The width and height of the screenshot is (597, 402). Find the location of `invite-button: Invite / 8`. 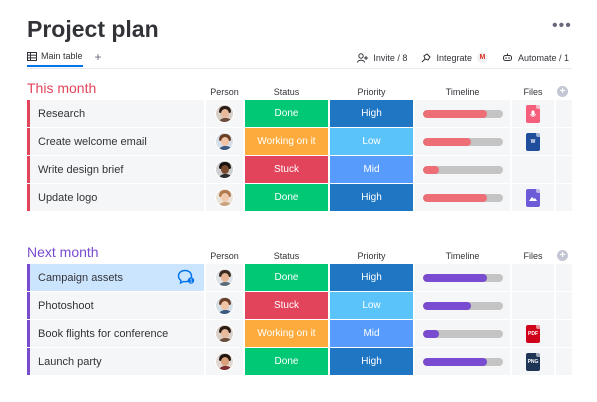

invite-button: Invite / 8 is located at coordinates (382, 58).